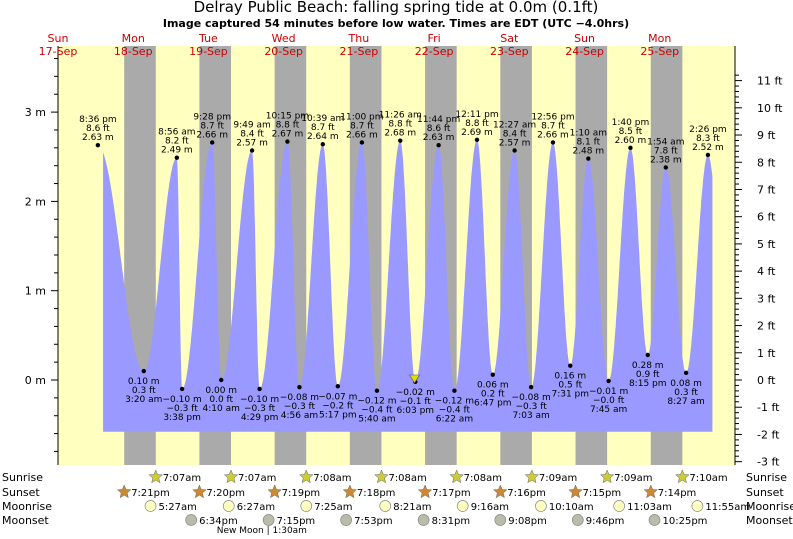 This screenshot has height=539, width=793. What do you see at coordinates (252, 143) in the screenshot?
I see `high-tide-meters: 2.57 m` at bounding box center [252, 143].